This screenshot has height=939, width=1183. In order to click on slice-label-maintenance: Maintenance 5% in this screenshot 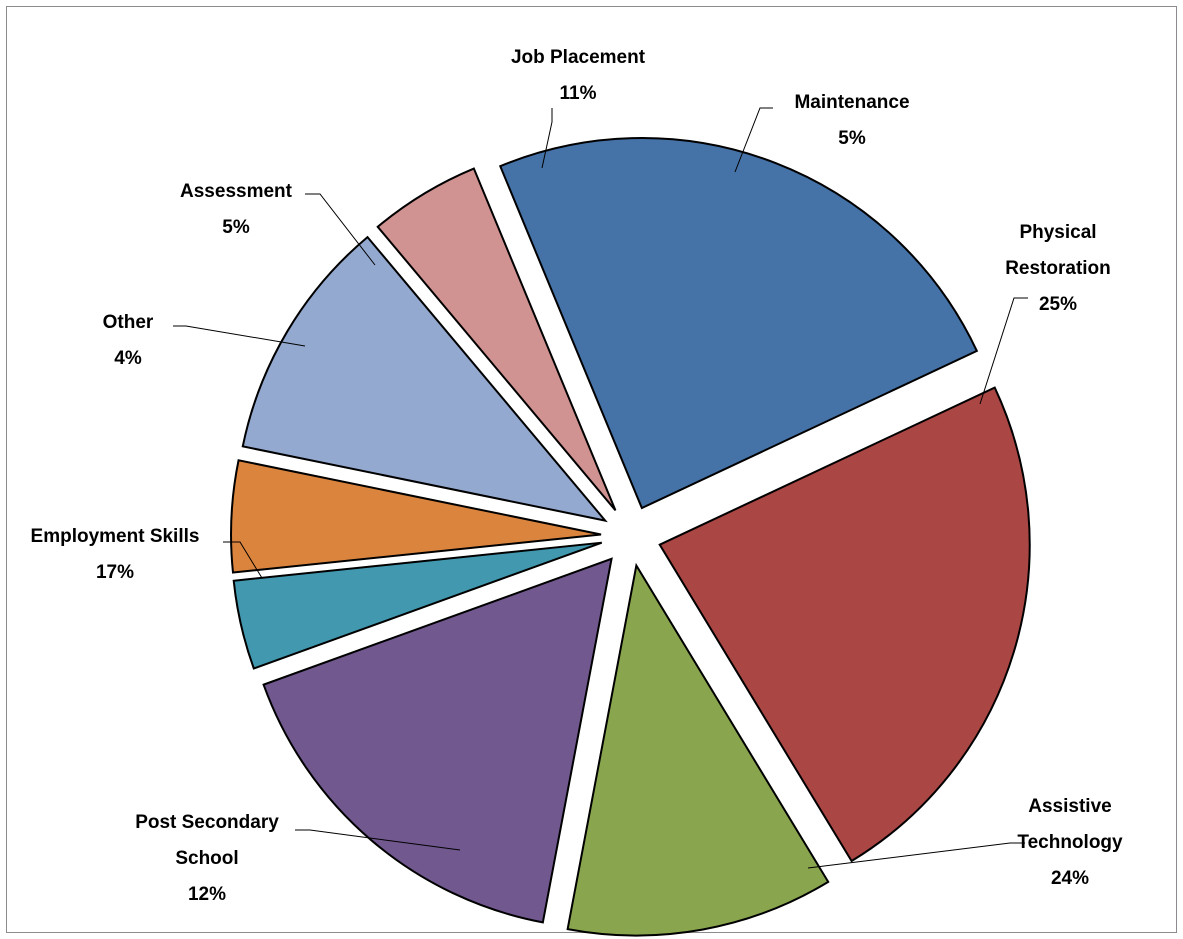, I will do `click(851, 120)`.